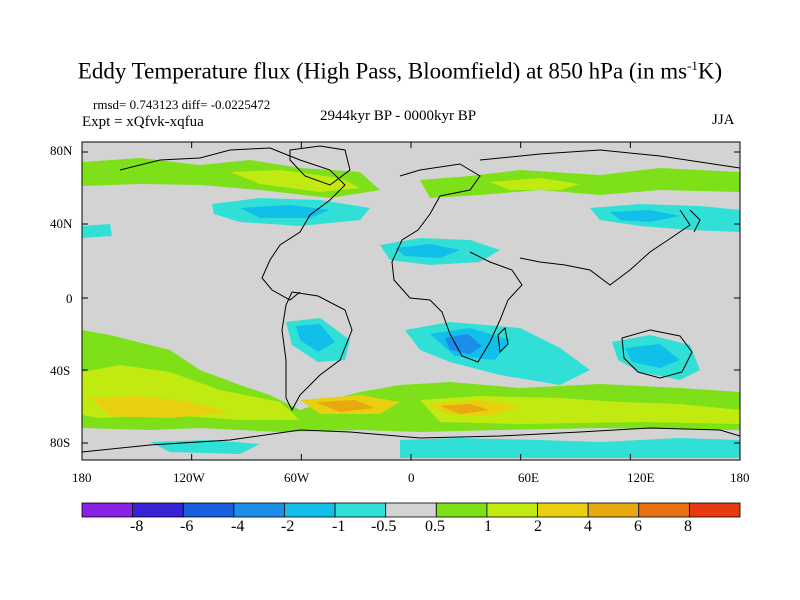 This screenshot has height=600, width=800. I want to click on colorbar-label: -8, so click(137, 526).